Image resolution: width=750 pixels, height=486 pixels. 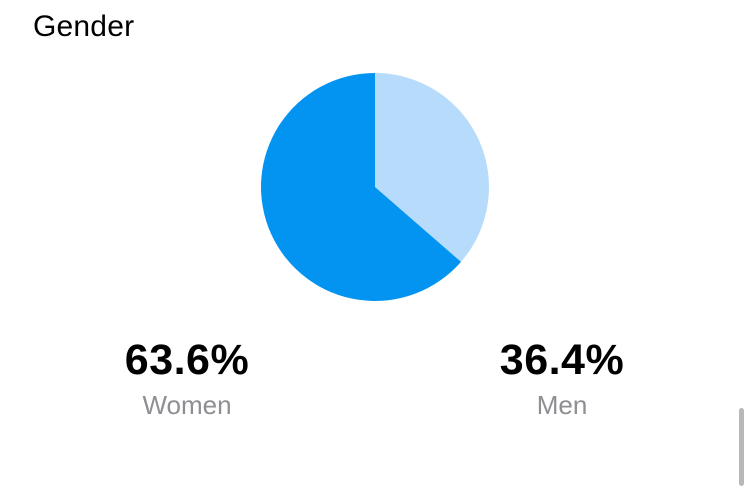 I want to click on section-title: Gender, so click(x=84, y=26).